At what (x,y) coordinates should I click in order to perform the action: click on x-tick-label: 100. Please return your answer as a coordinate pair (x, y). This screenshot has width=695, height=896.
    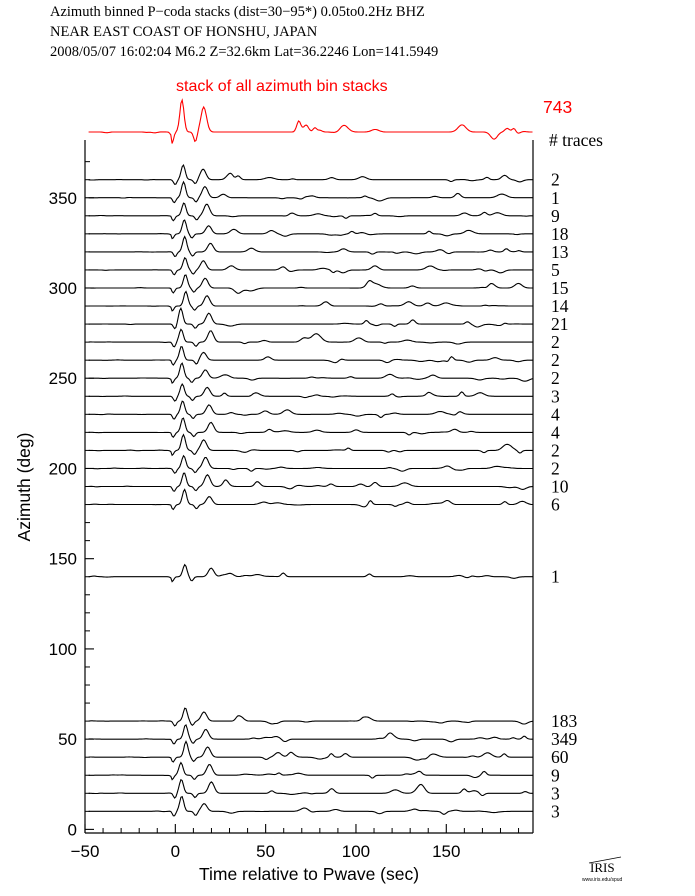
    Looking at the image, I should click on (356, 851).